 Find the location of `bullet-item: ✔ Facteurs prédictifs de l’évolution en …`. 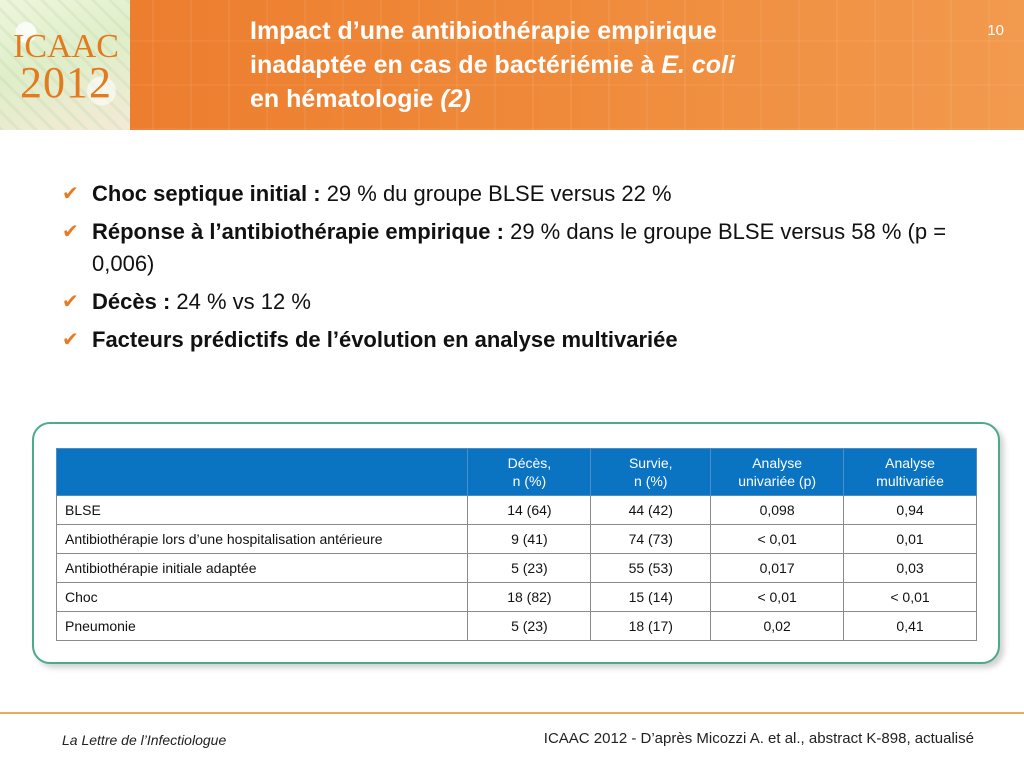

bullet-item: ✔ Facteurs prédictifs de l’évolution en … is located at coordinates (512, 340).